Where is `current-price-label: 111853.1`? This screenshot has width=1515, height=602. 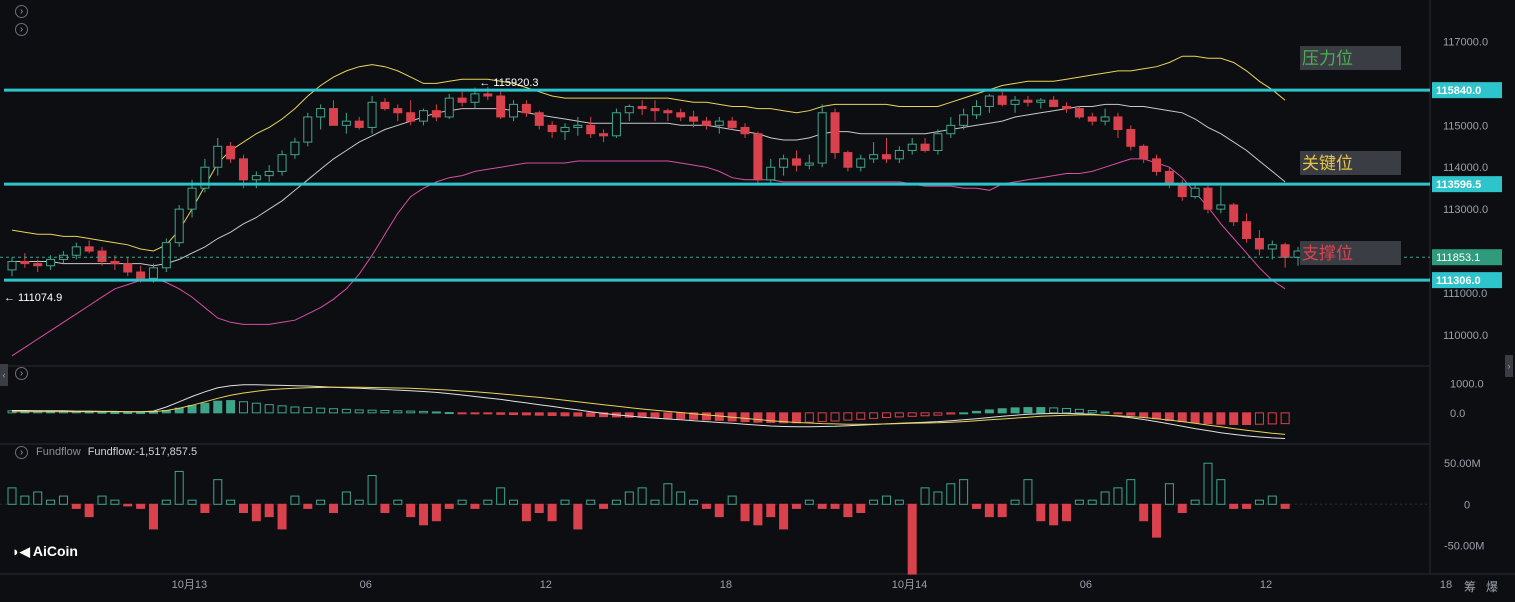 current-price-label: 111853.1 is located at coordinates (1458, 258).